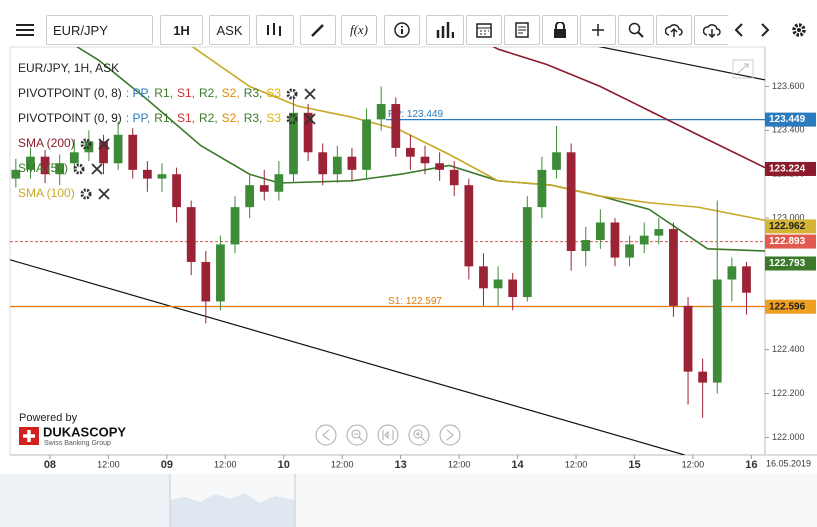 This screenshot has width=817, height=527. I want to click on zoom-in, so click(419, 435).